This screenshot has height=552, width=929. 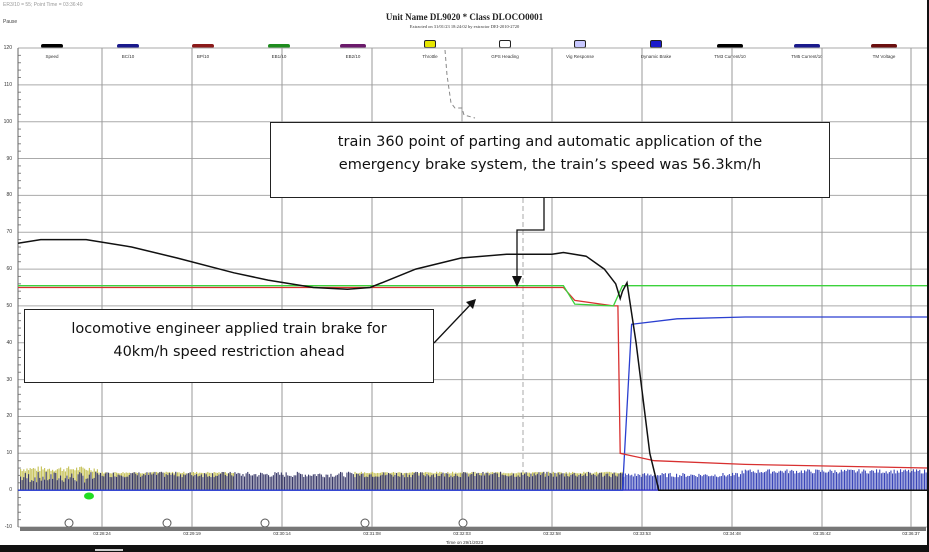 I want to click on x-tick-label: 03:36:37, so click(x=911, y=533).